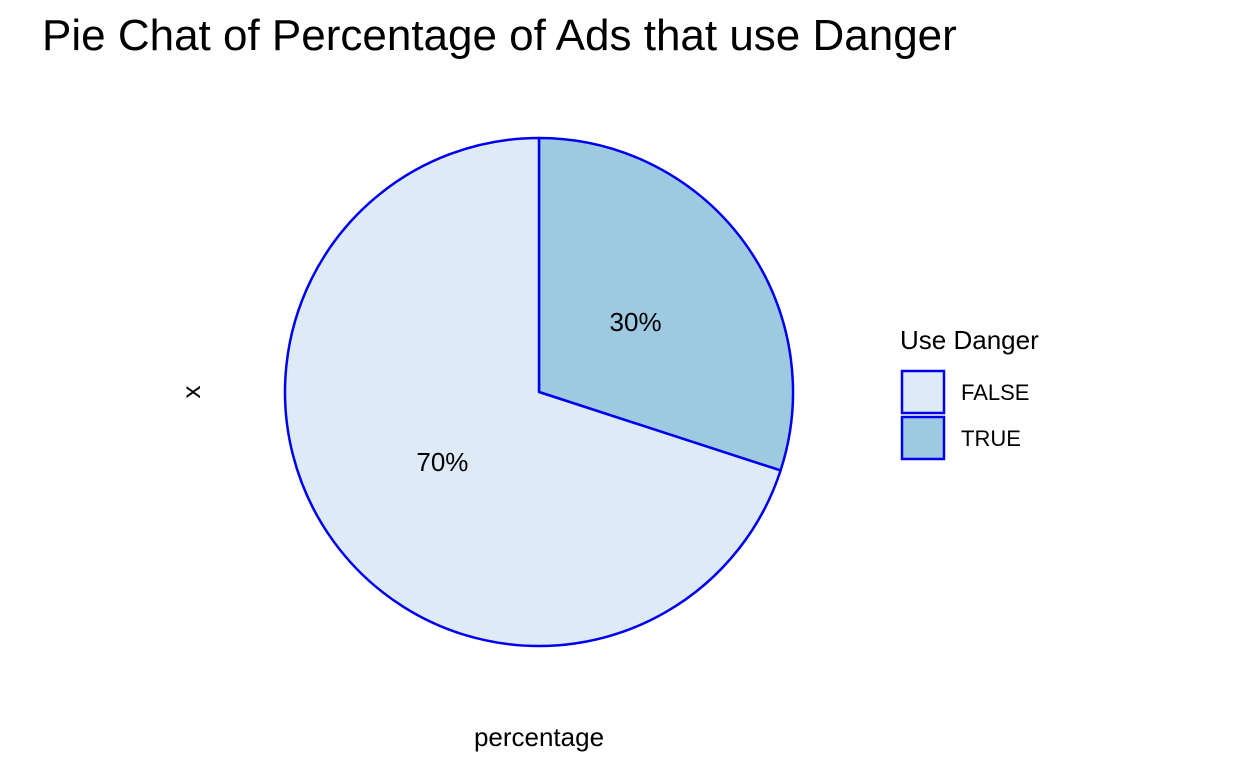  I want to click on legend: Use Danger FALSE TRUE, so click(969, 393).